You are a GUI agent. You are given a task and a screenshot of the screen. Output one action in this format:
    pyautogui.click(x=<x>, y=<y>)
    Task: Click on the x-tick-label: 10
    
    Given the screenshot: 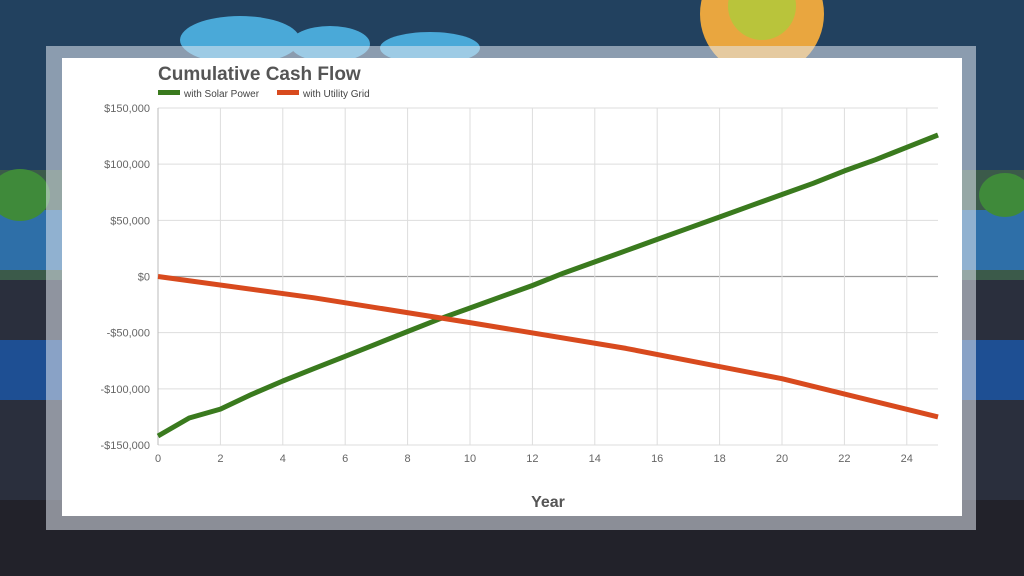 What is the action you would take?
    pyautogui.click(x=470, y=459)
    